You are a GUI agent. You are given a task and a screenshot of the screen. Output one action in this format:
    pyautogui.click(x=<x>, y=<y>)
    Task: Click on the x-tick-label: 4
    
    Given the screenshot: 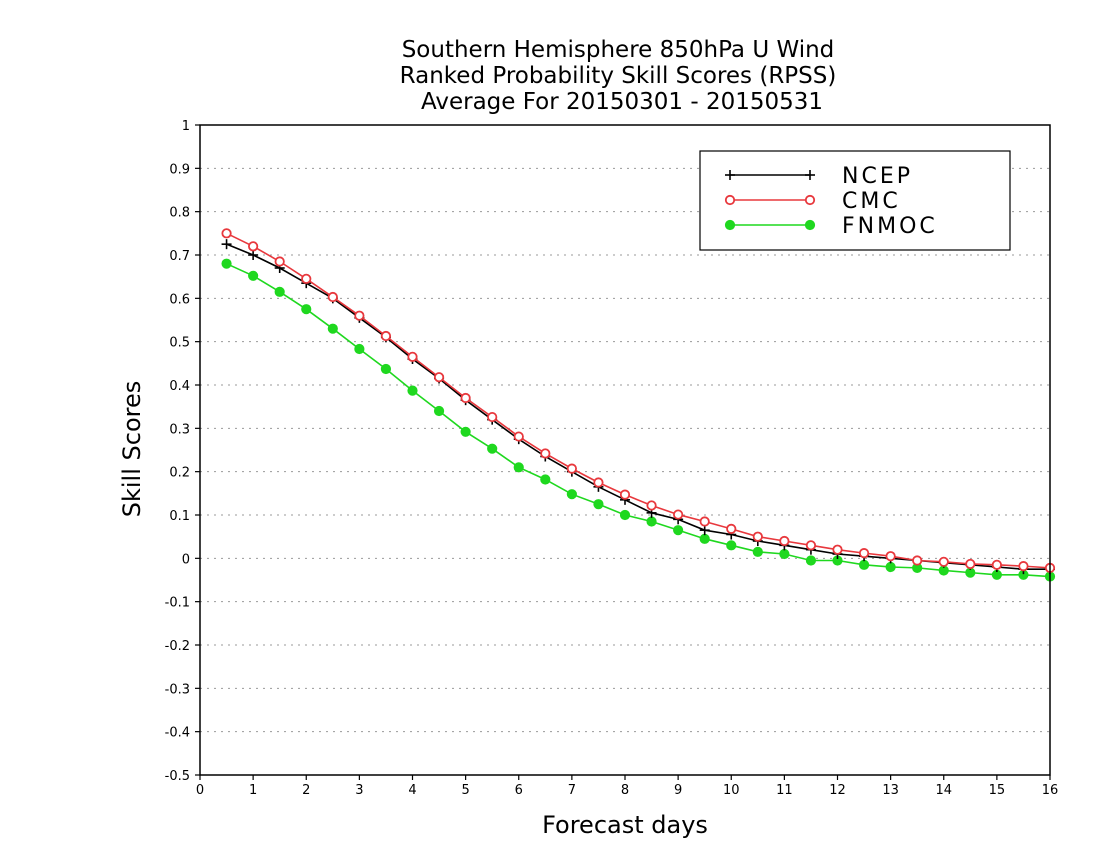 What is the action you would take?
    pyautogui.click(x=412, y=790)
    